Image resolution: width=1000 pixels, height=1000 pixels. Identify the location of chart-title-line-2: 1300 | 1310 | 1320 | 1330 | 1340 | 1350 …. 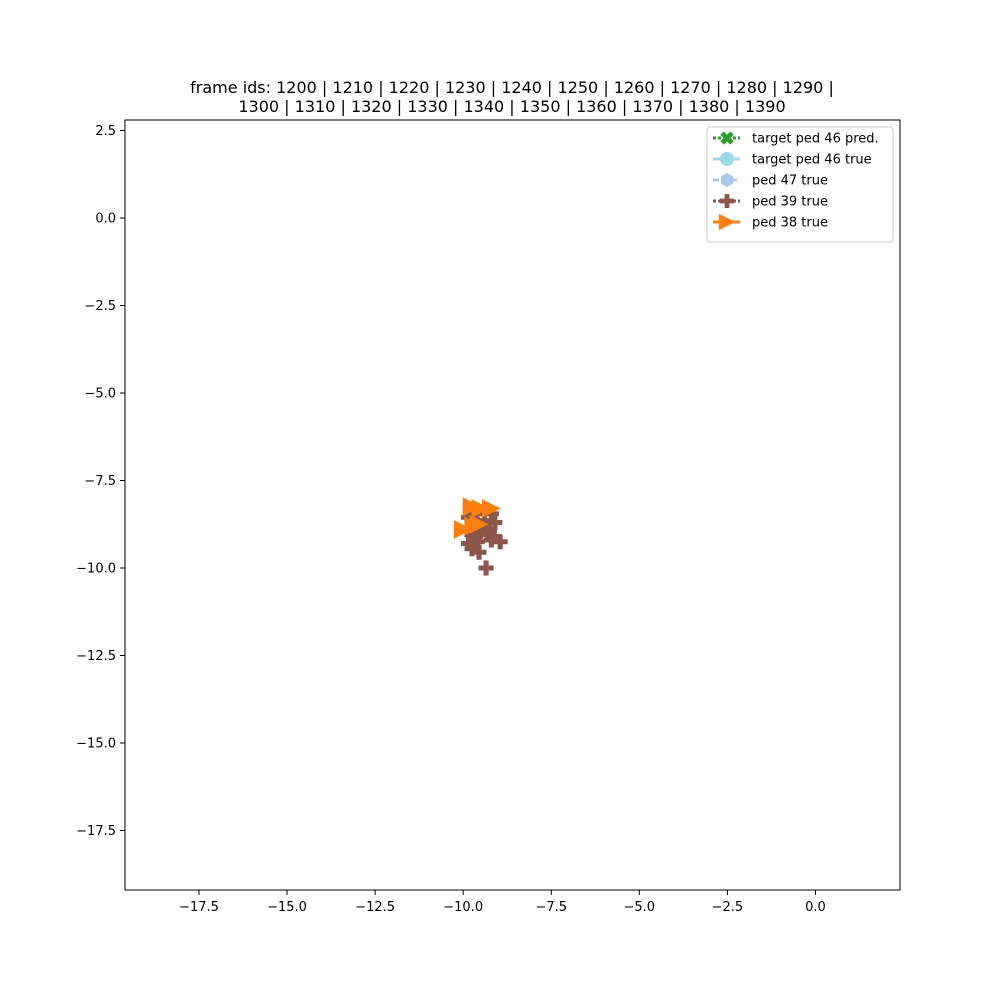
(511, 106).